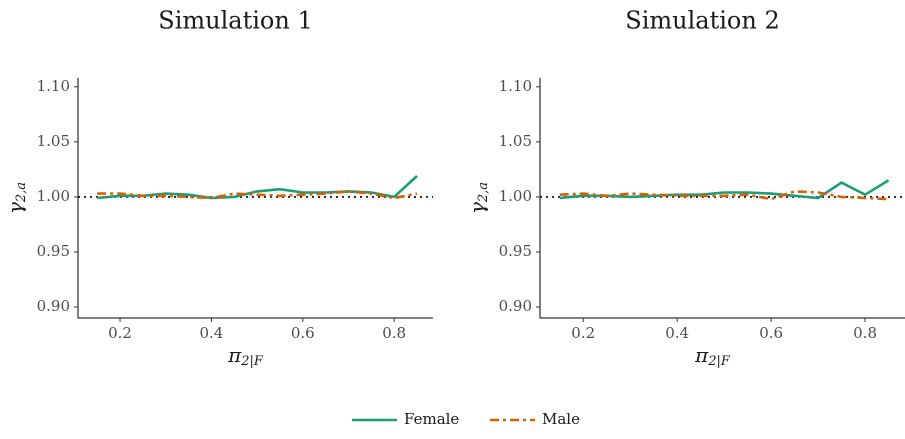 This screenshot has height=439, width=905. I want to click on chart-title: Simulation 2, so click(702, 21).